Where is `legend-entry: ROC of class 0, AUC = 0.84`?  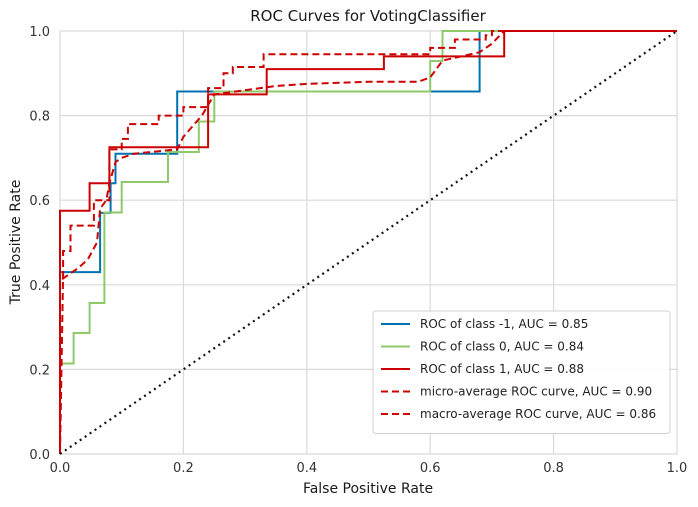
legend-entry: ROC of class 0, AUC = 0.84 is located at coordinates (502, 347).